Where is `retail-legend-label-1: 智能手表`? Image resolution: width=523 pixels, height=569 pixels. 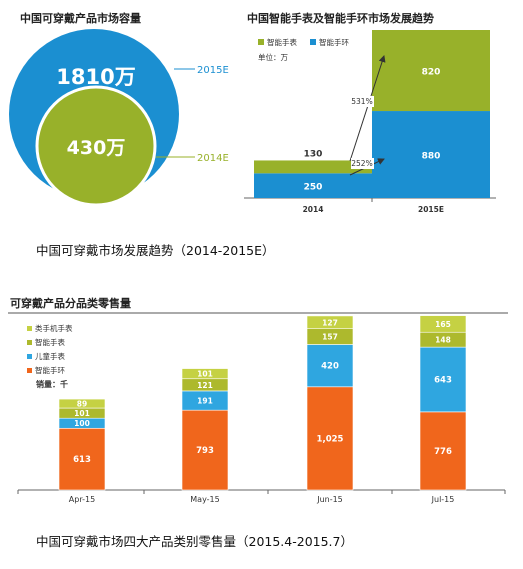 retail-legend-label-1: 智能手表 is located at coordinates (50, 342).